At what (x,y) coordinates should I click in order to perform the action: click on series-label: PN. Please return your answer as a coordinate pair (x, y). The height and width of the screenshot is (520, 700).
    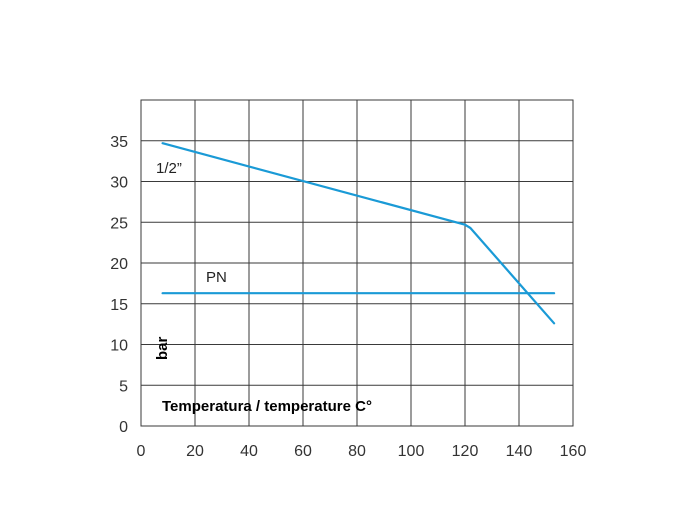
    Looking at the image, I should click on (216, 277).